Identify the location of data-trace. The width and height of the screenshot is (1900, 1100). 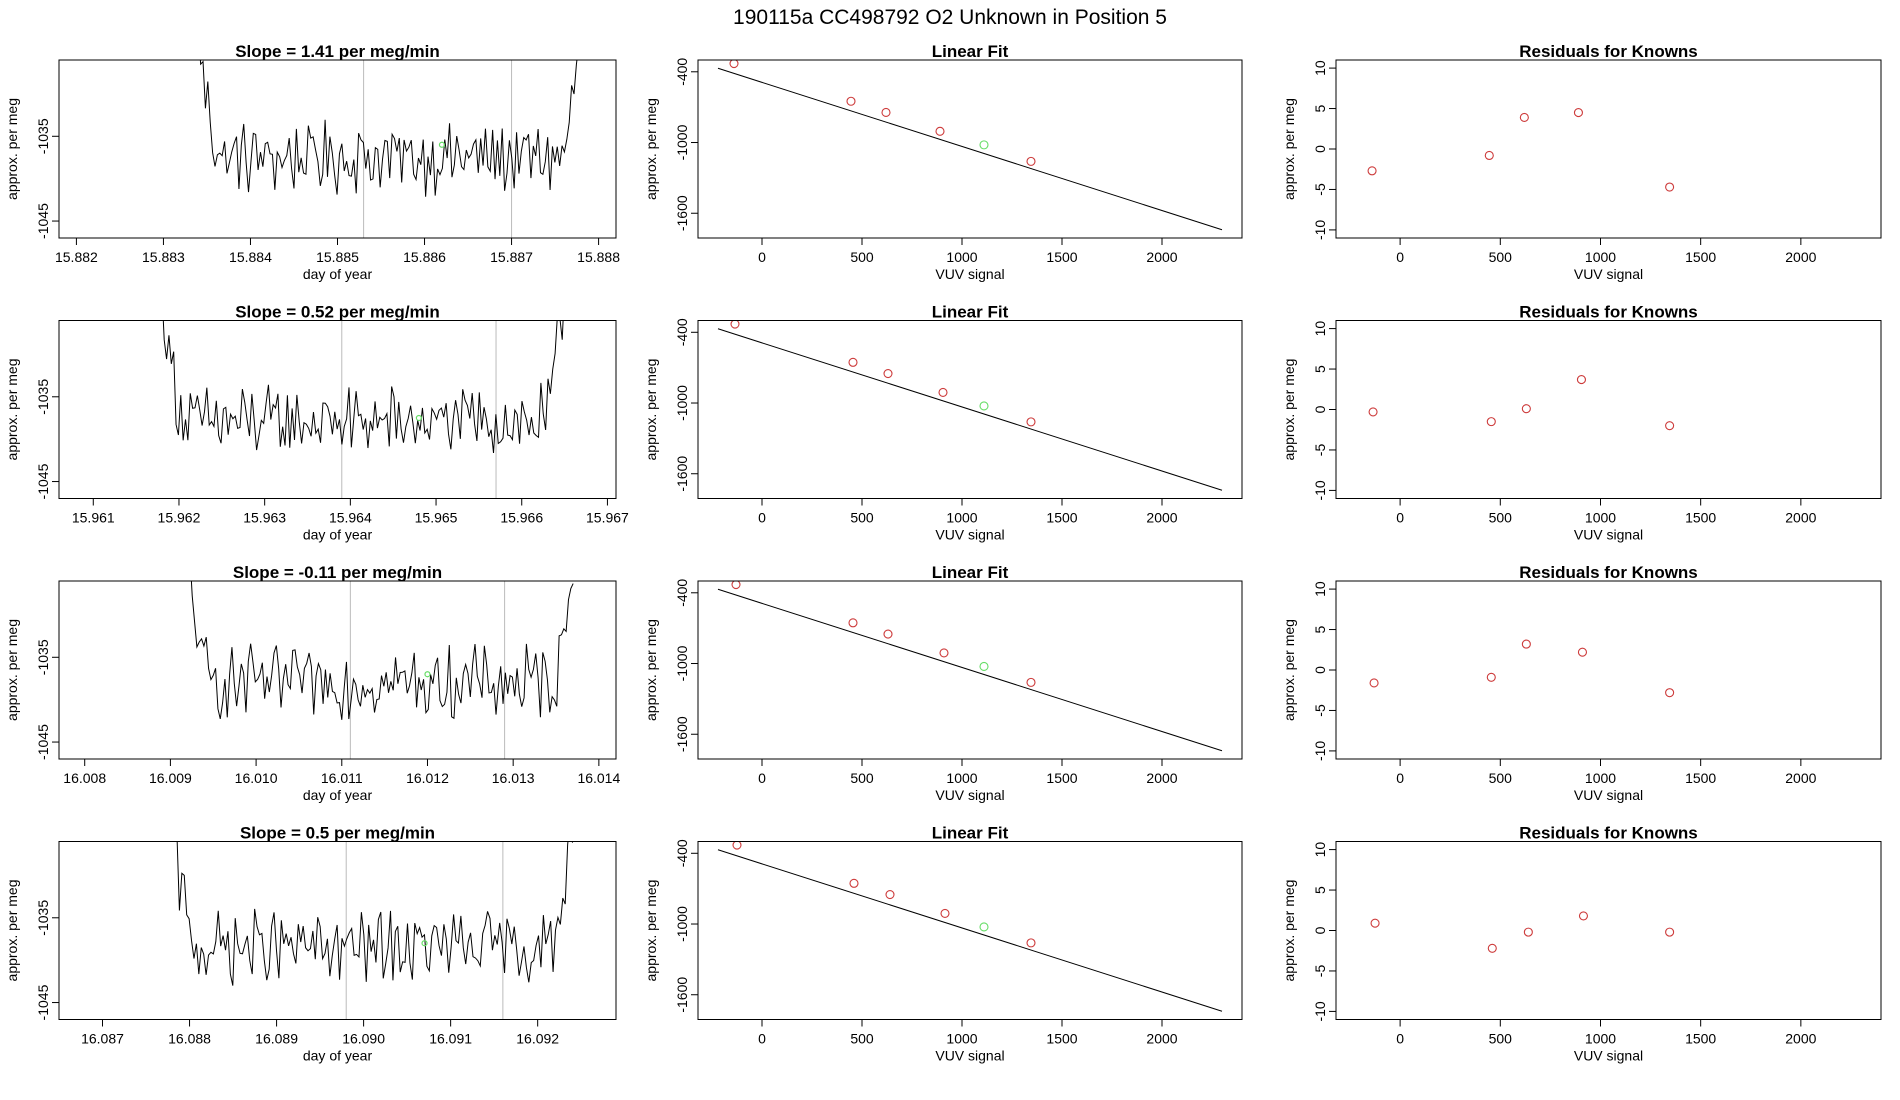
(388, 128).